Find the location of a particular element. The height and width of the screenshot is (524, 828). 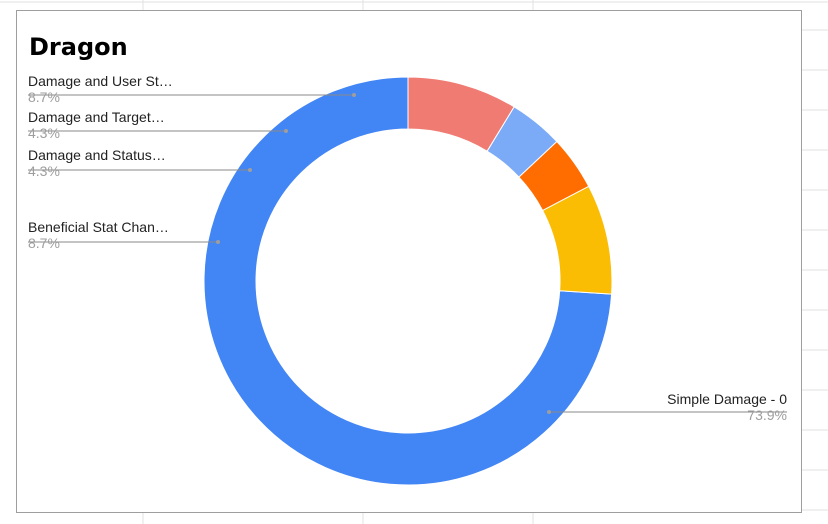

slice-label-percent: 73.9% is located at coordinates (767, 415).